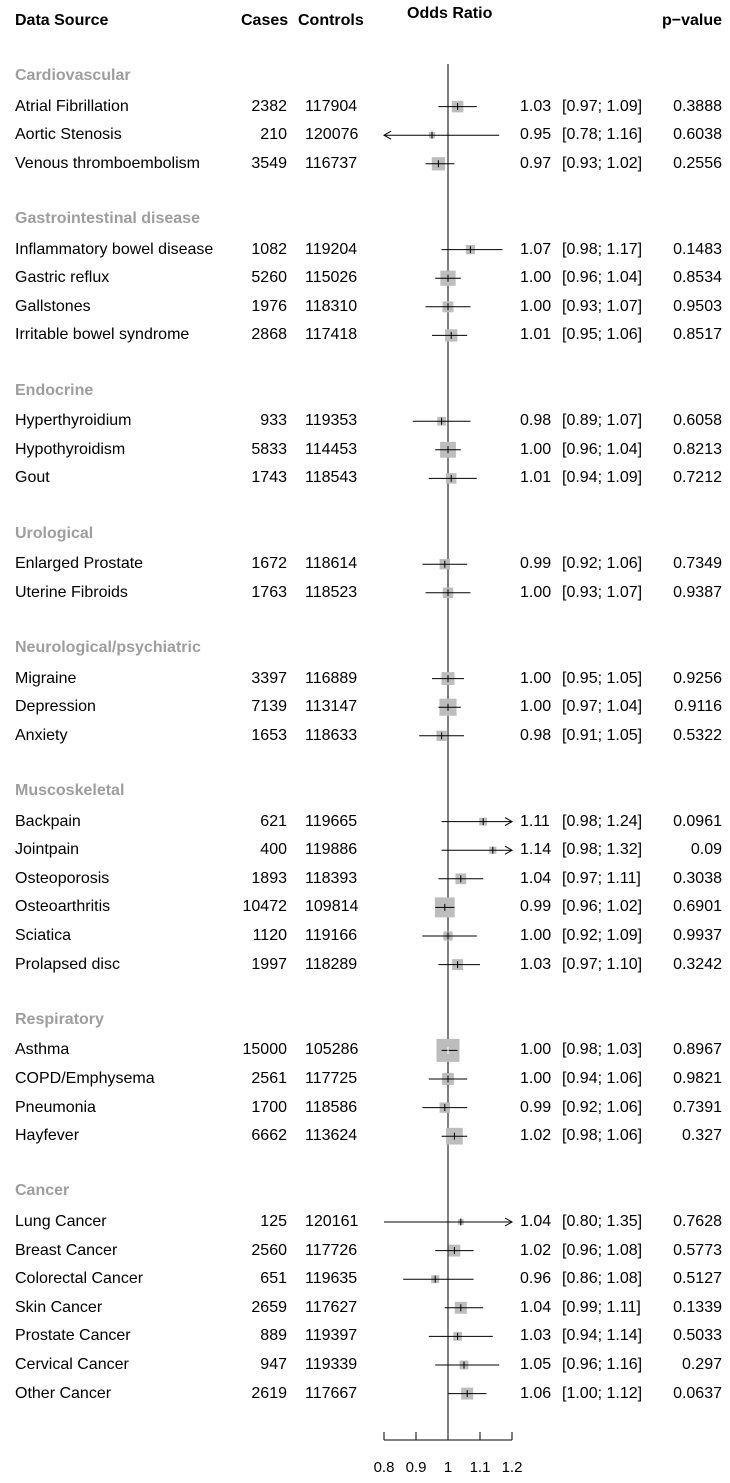 The width and height of the screenshot is (730, 1483). What do you see at coordinates (602, 1078) in the screenshot?
I see `row-confidence-interval: [0.94; 1.06]` at bounding box center [602, 1078].